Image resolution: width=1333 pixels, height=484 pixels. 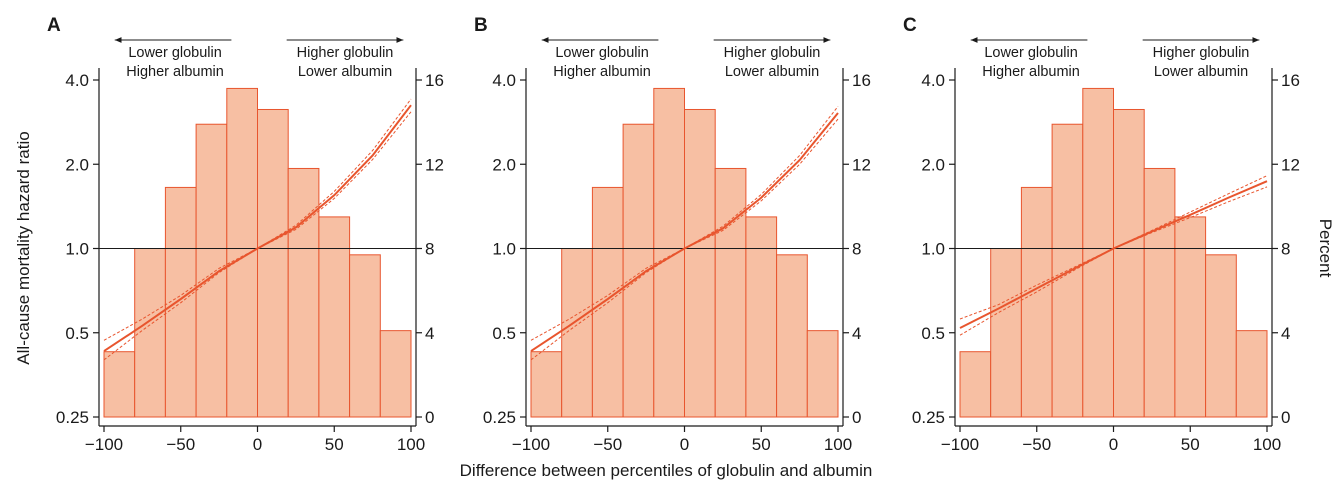 I want to click on panel-letter: C, so click(x=910, y=25).